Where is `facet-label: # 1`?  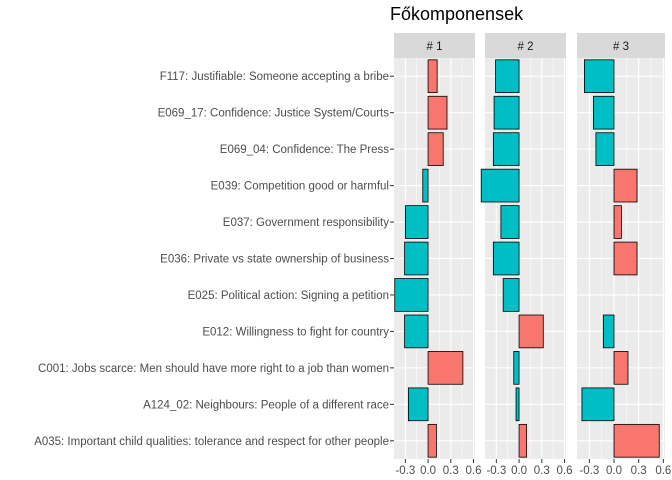 facet-label: # 1 is located at coordinates (435, 47).